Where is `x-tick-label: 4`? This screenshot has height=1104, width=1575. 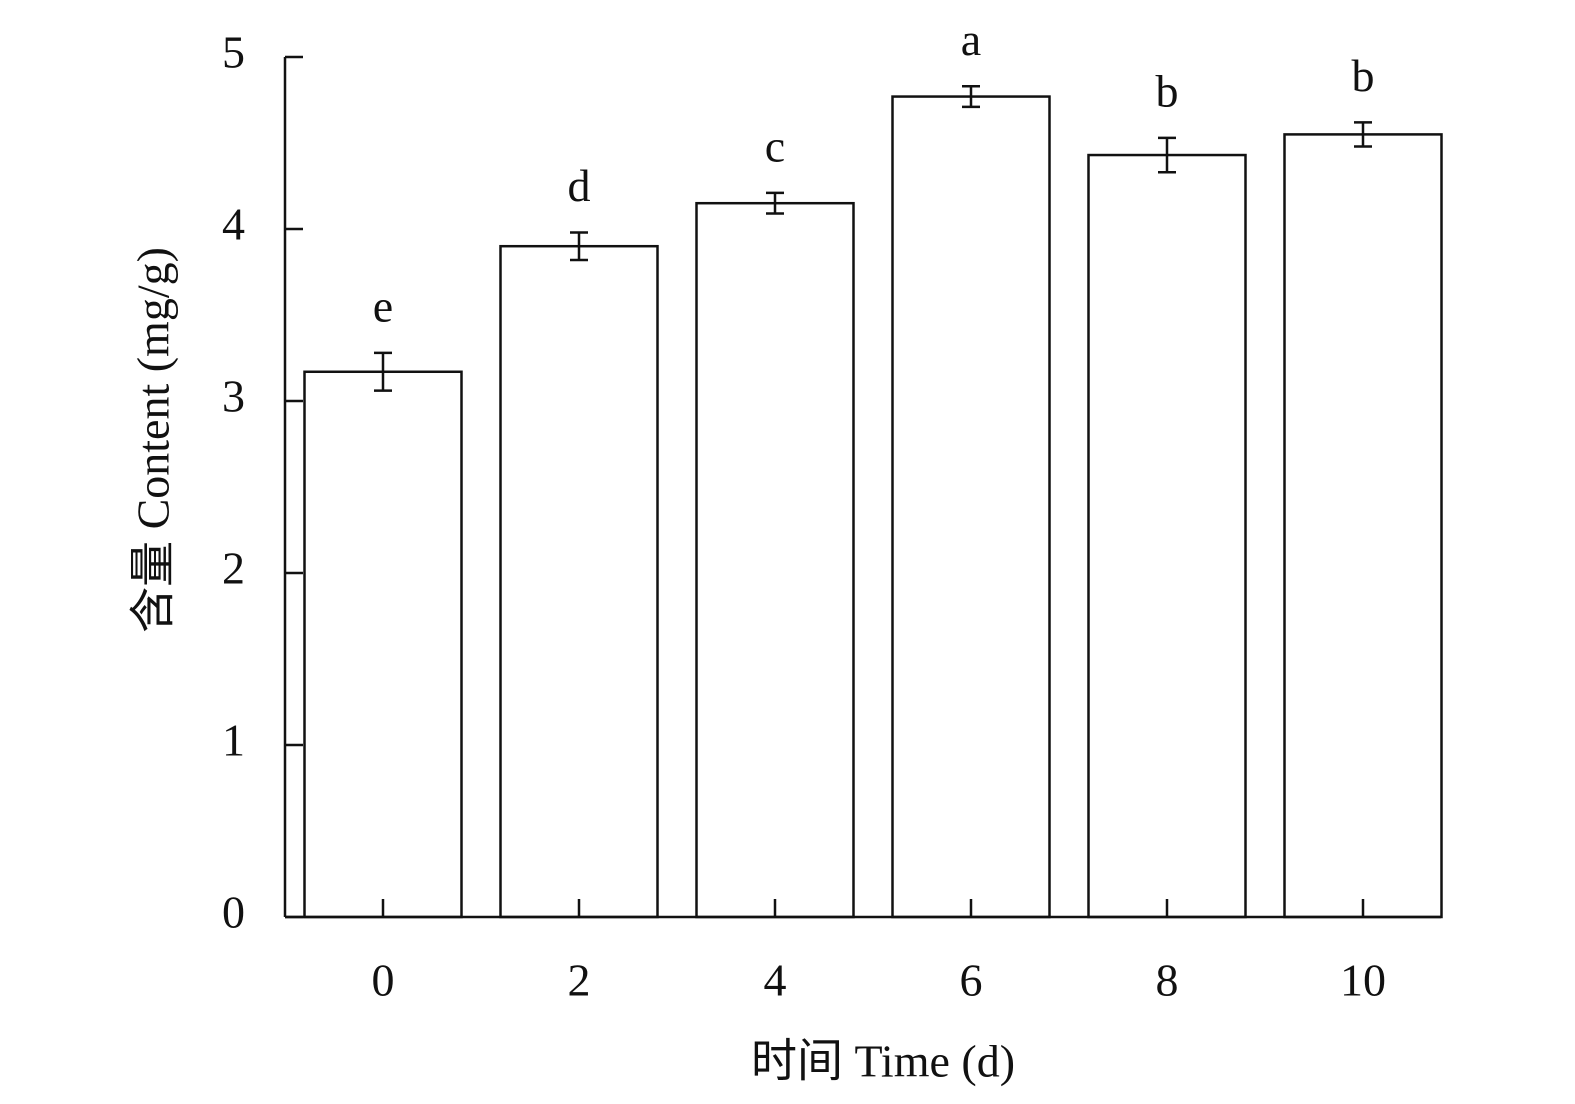 x-tick-label: 4 is located at coordinates (775, 980).